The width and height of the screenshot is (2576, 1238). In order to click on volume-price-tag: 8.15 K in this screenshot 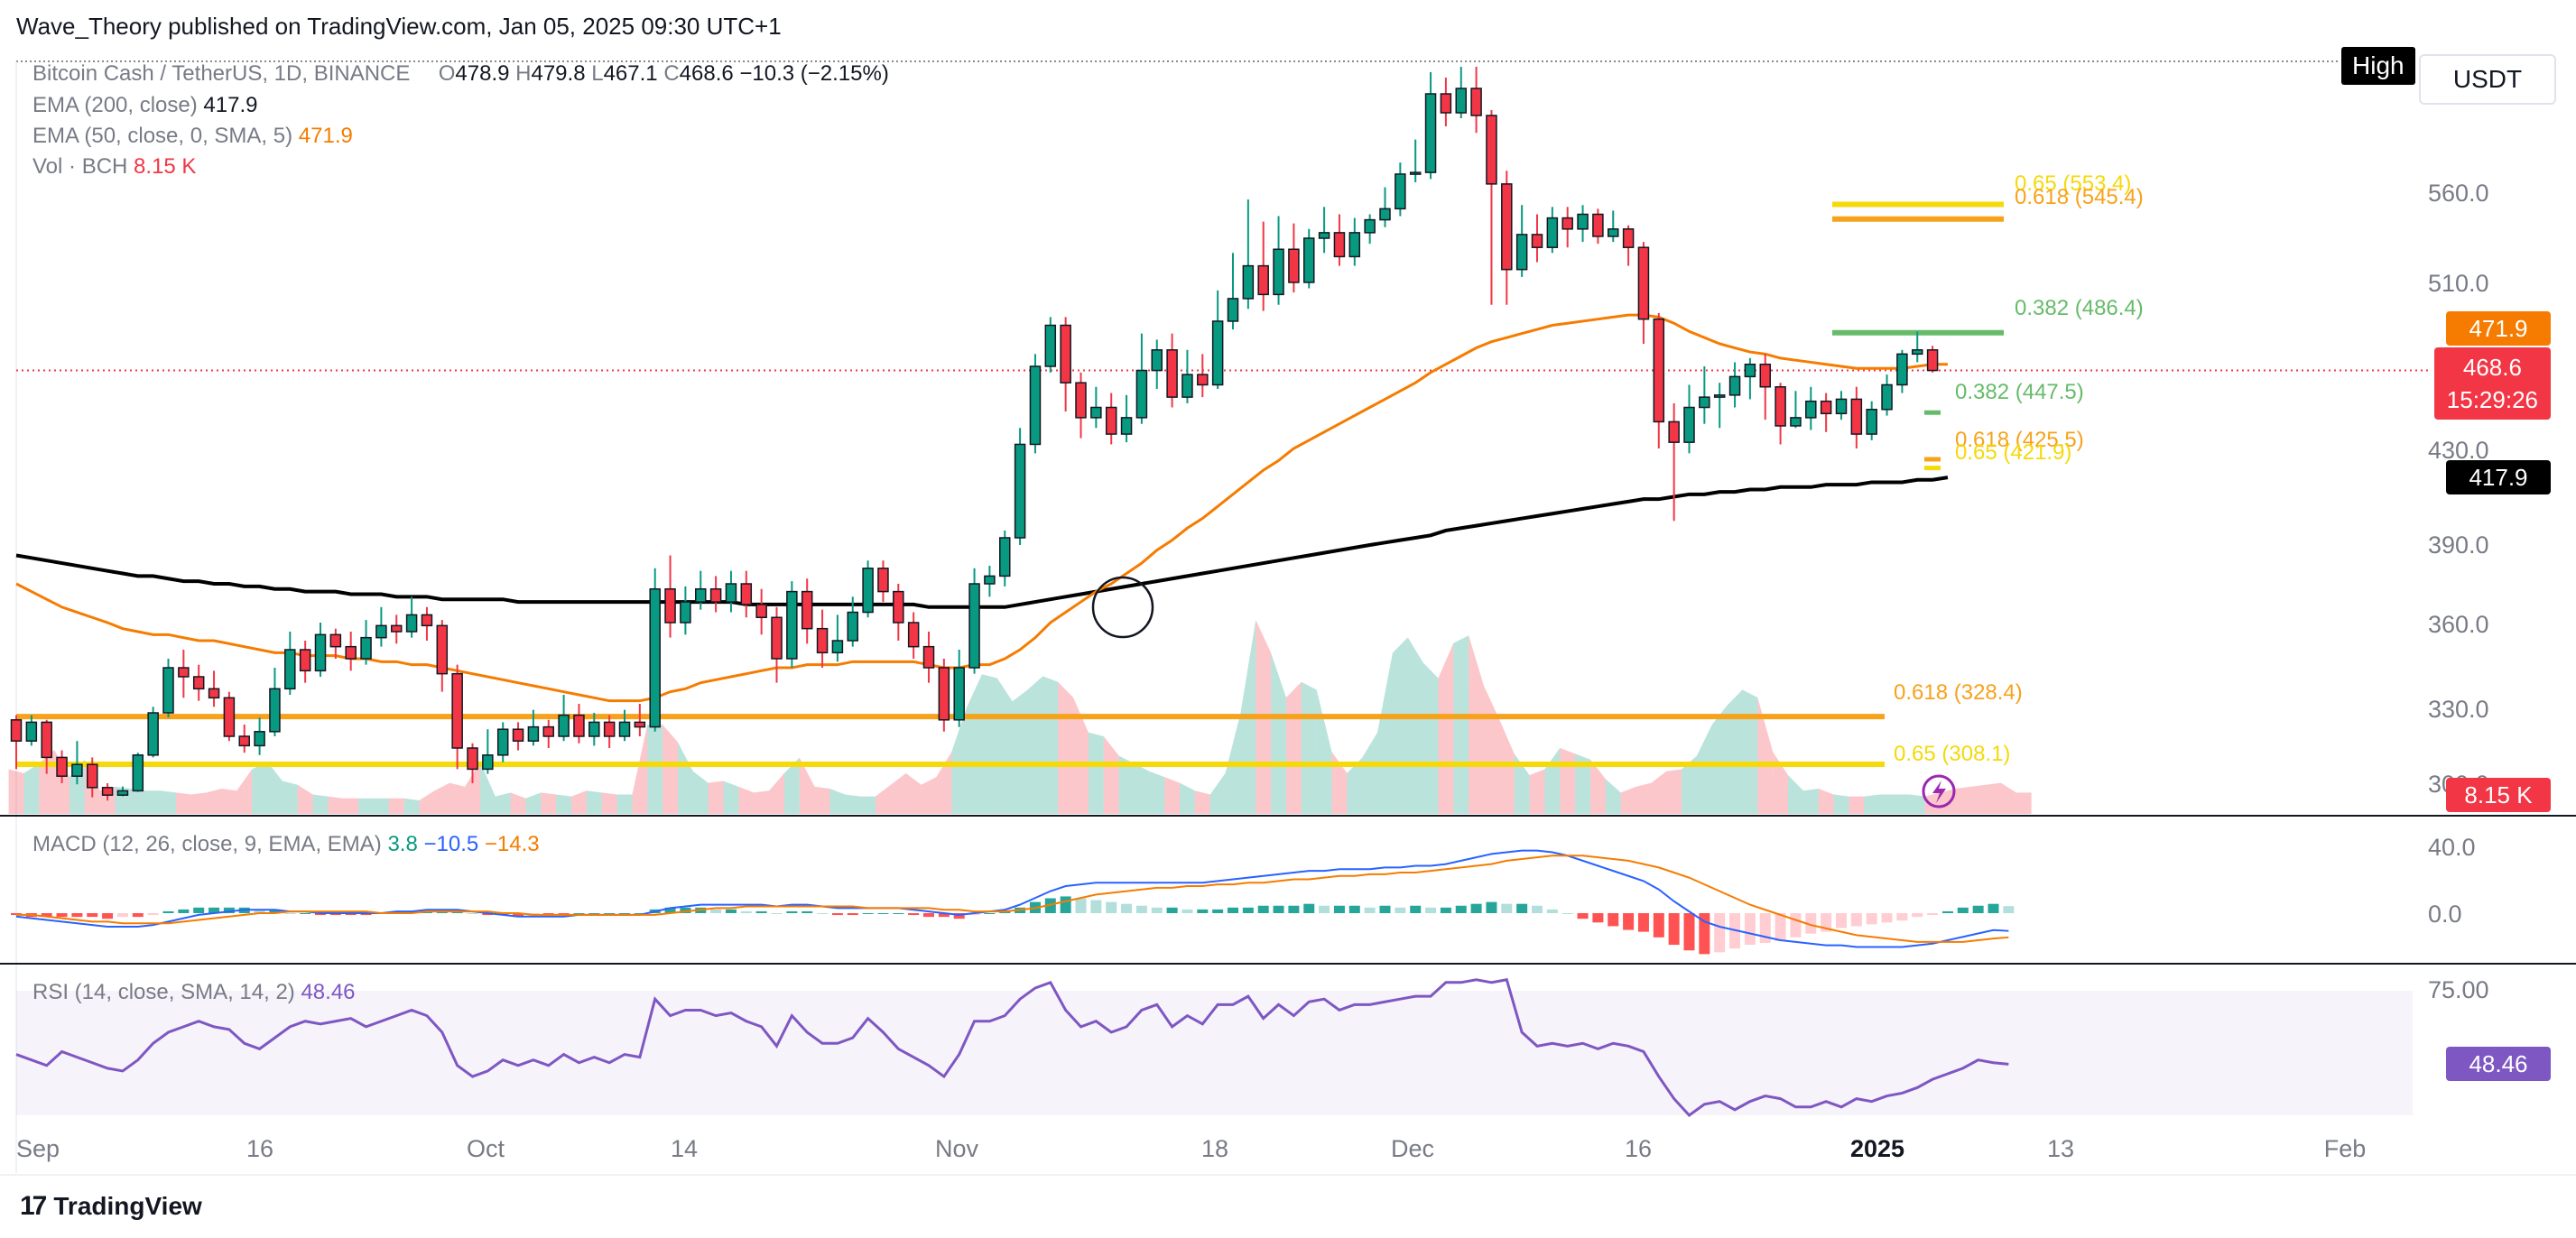, I will do `click(2498, 795)`.